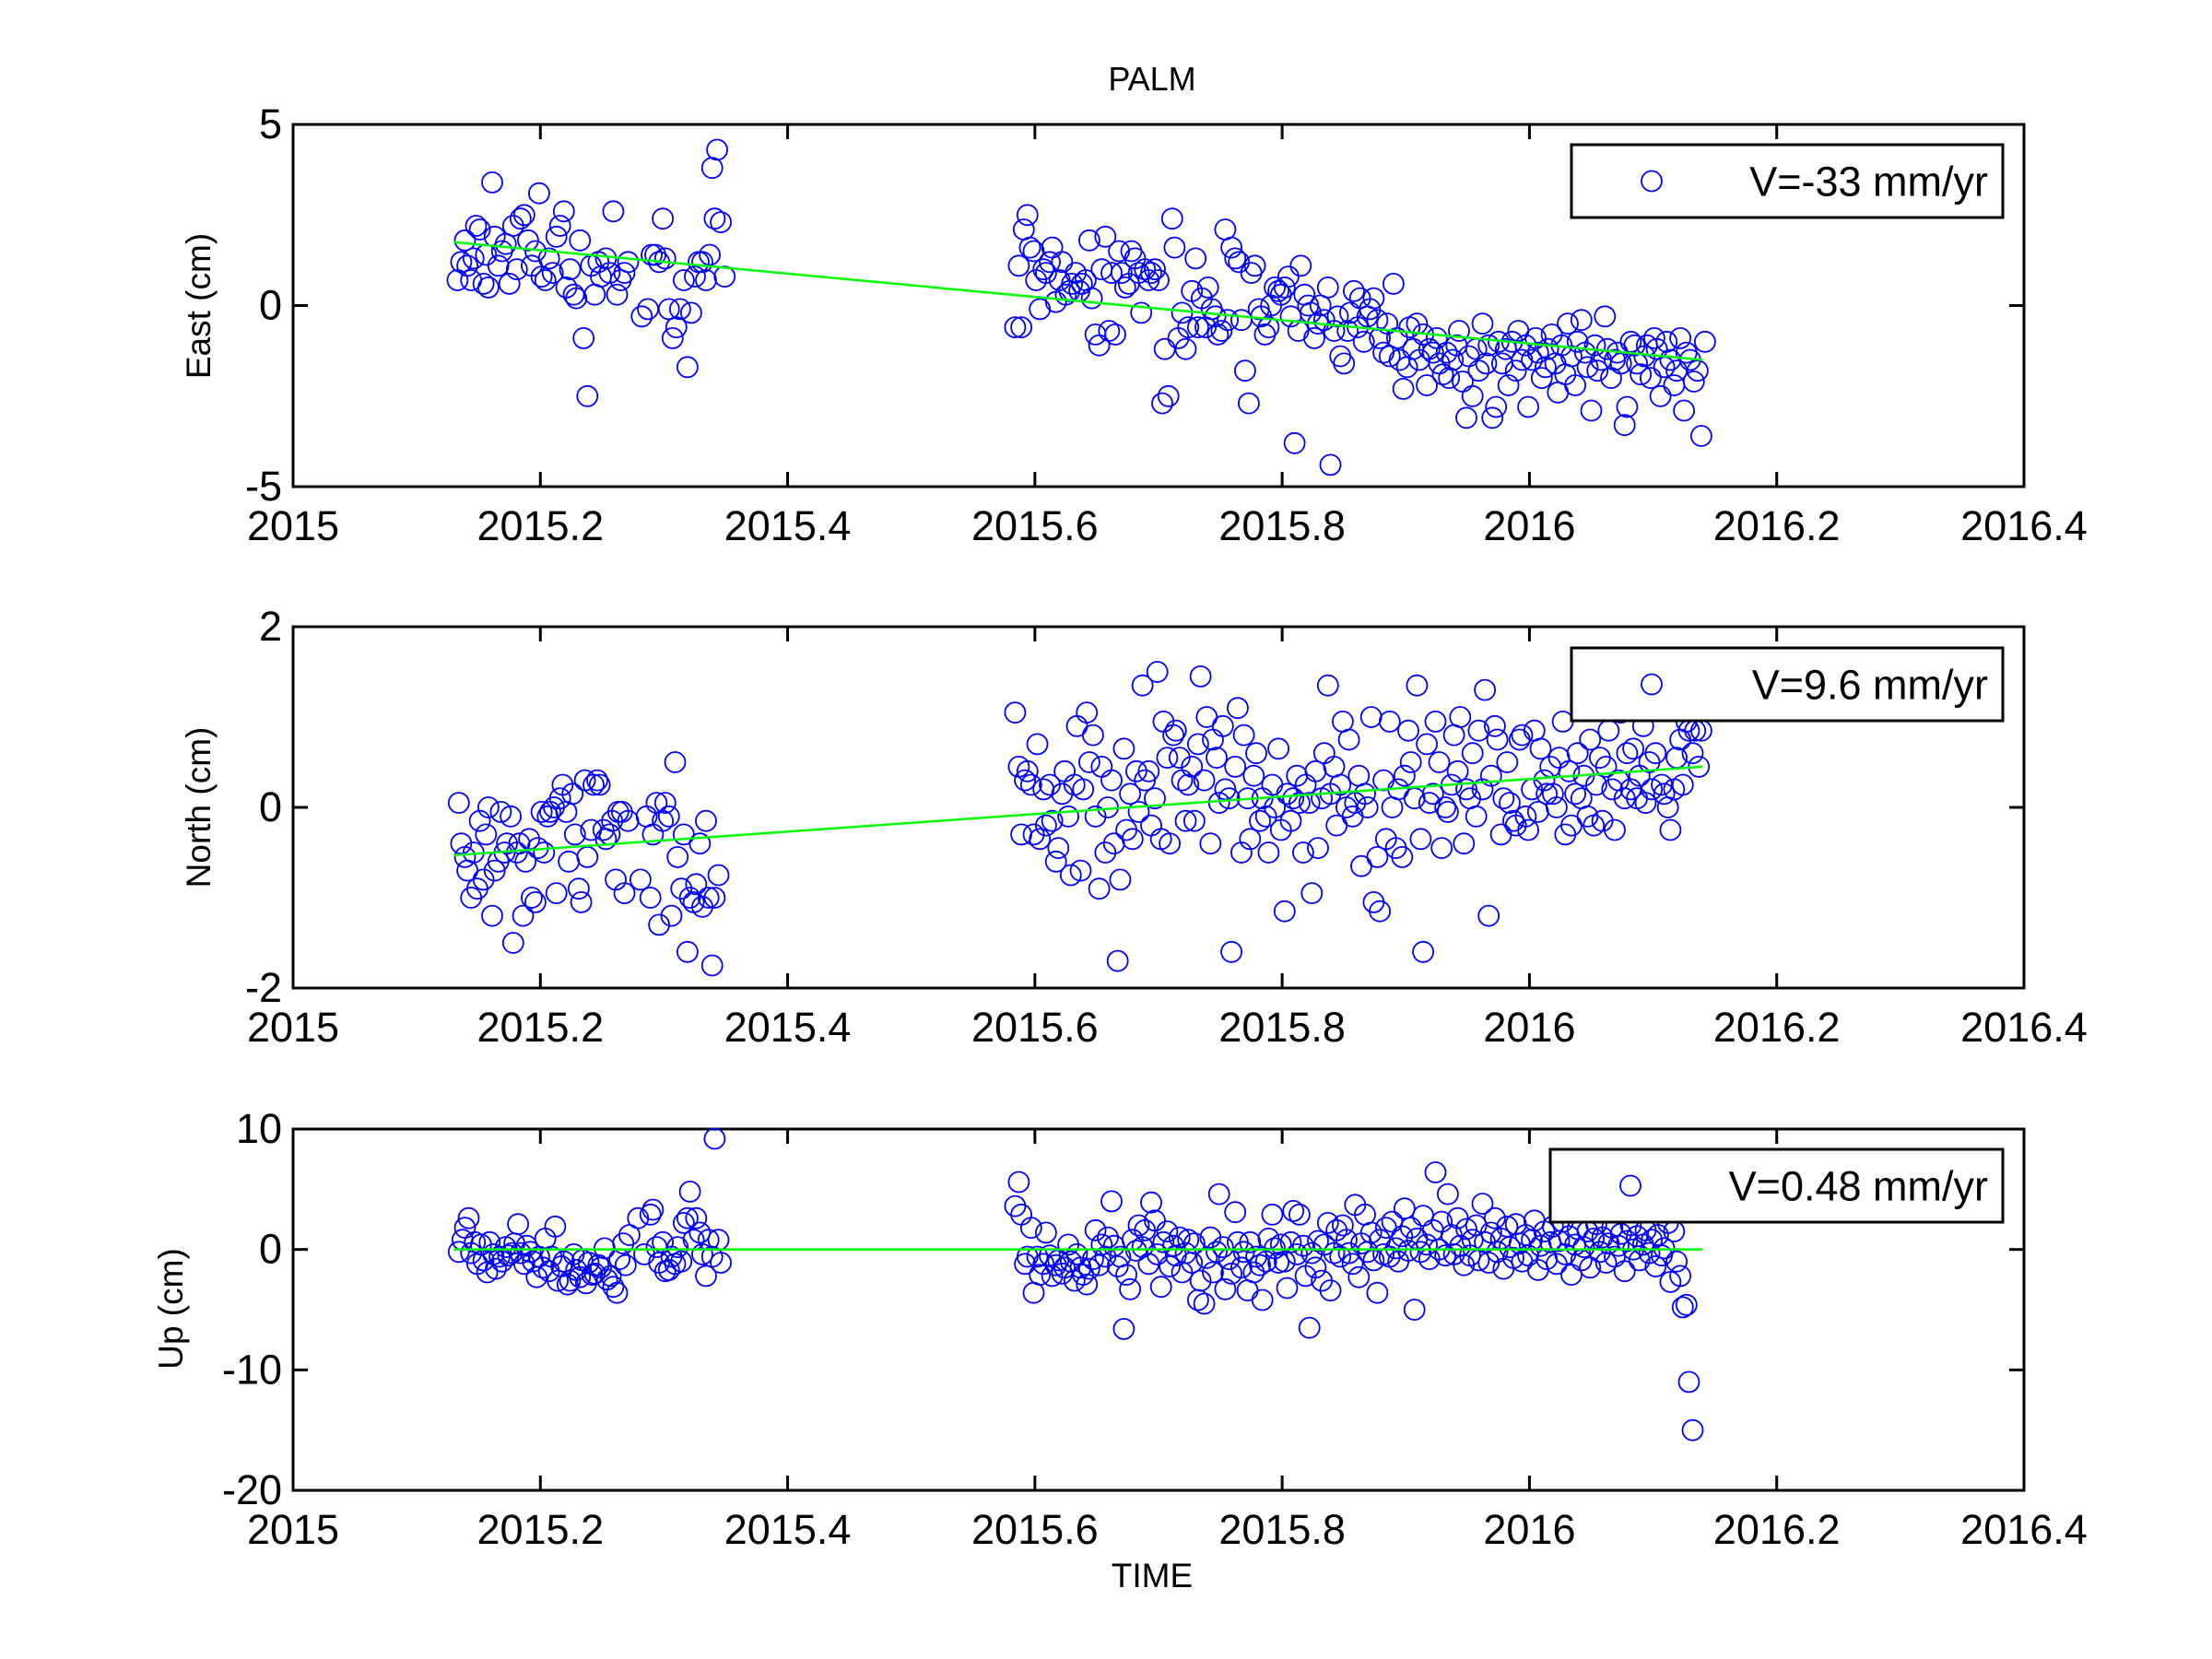 The height and width of the screenshot is (1659, 2212). I want to click on north-legend-marker, so click(1652, 684).